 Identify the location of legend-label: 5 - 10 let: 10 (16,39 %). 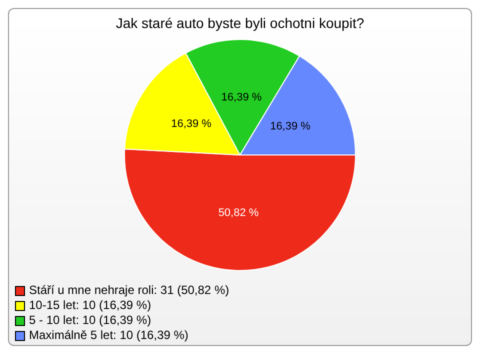
(90, 320).